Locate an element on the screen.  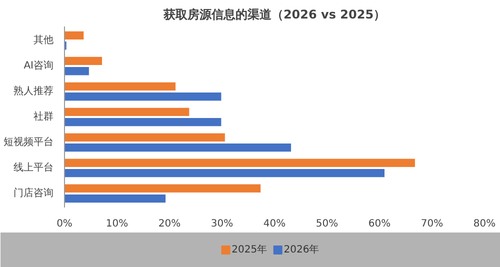
chart-title: 获取房源信息的渠道（2026 vs 2025） is located at coordinates (274, 15).